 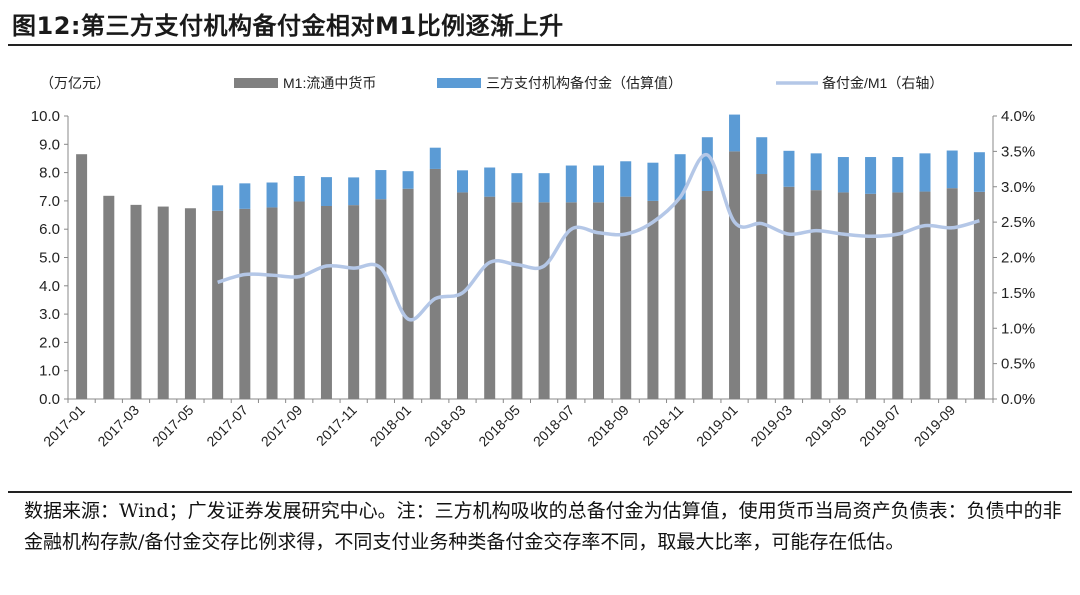 What do you see at coordinates (173, 426) in the screenshot?
I see `x-tick-label: 2017-05` at bounding box center [173, 426].